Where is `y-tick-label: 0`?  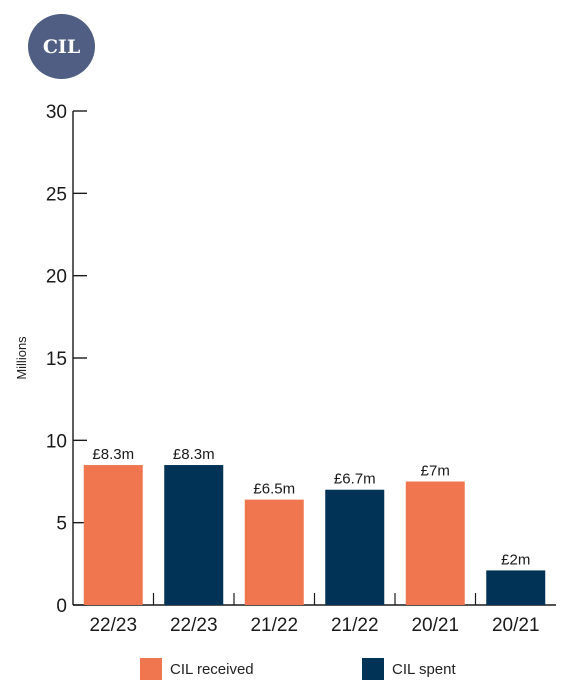 y-tick-label: 0 is located at coordinates (61, 606).